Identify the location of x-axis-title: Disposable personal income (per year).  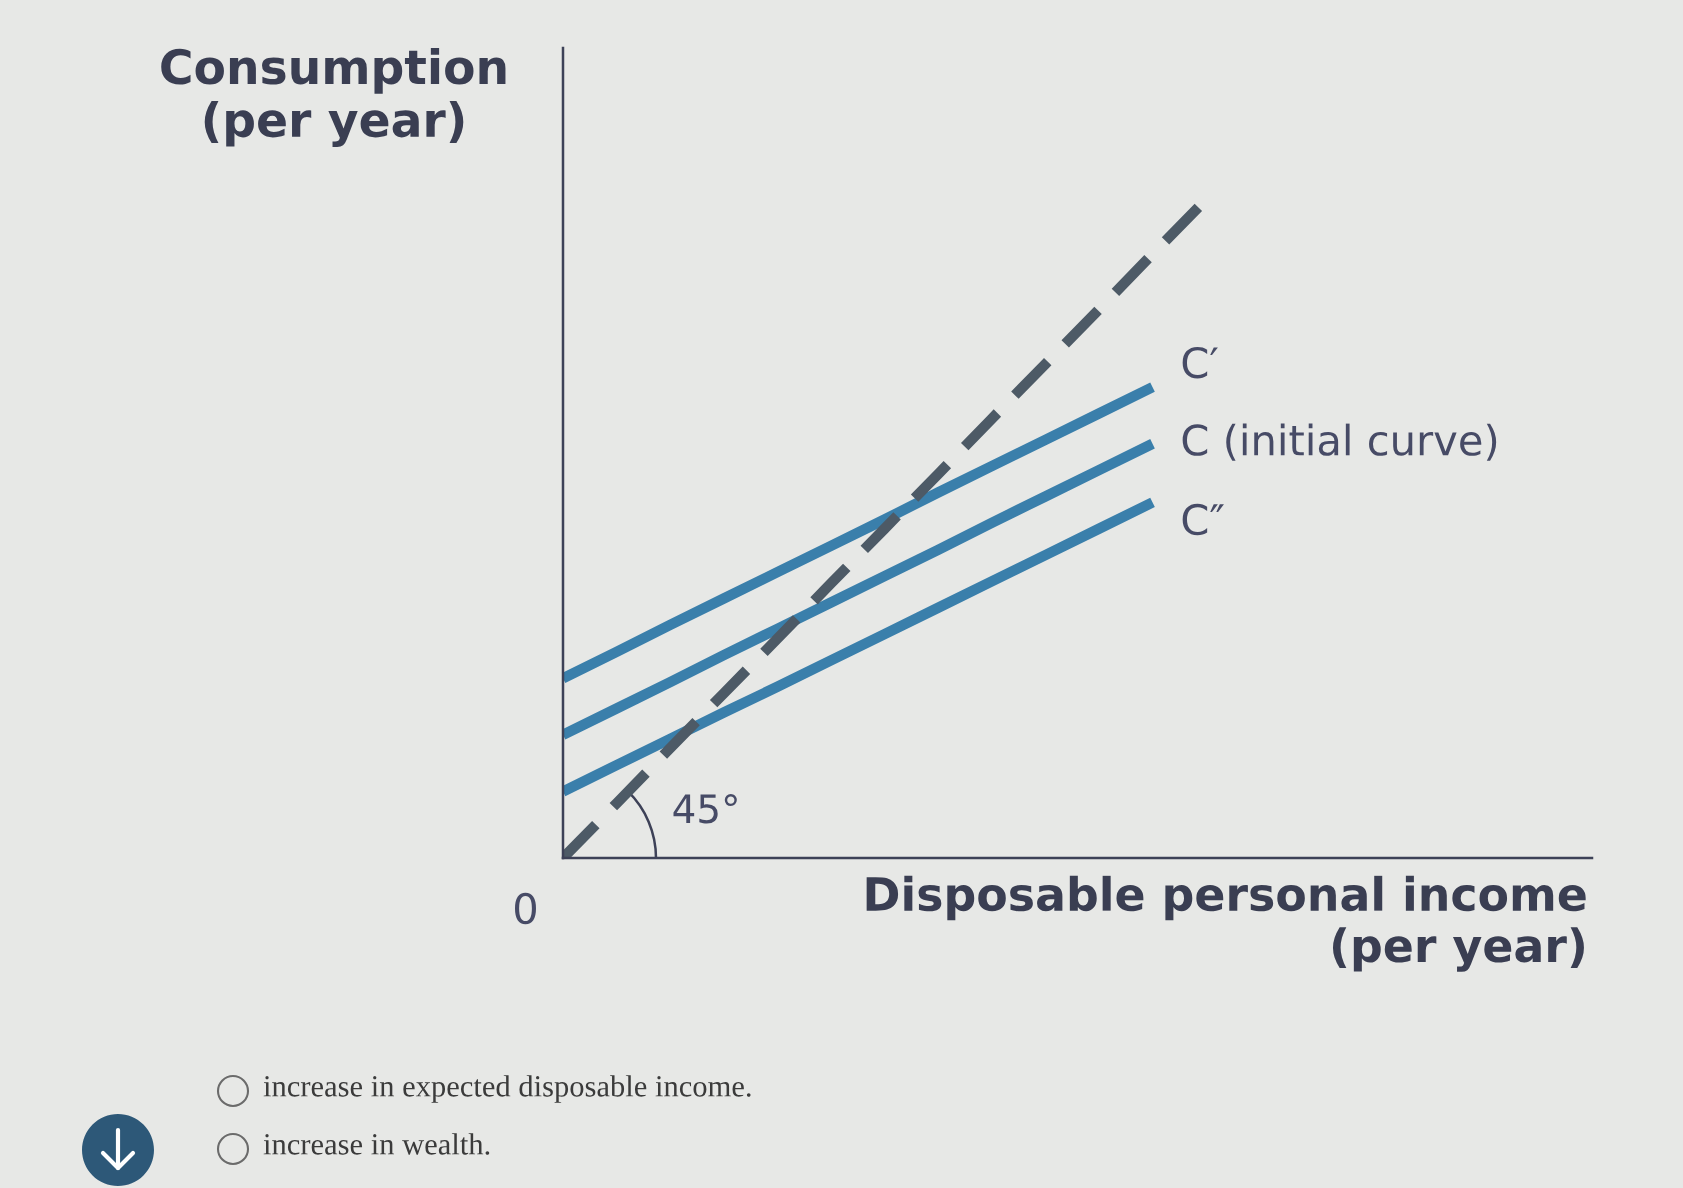
(1226, 923).